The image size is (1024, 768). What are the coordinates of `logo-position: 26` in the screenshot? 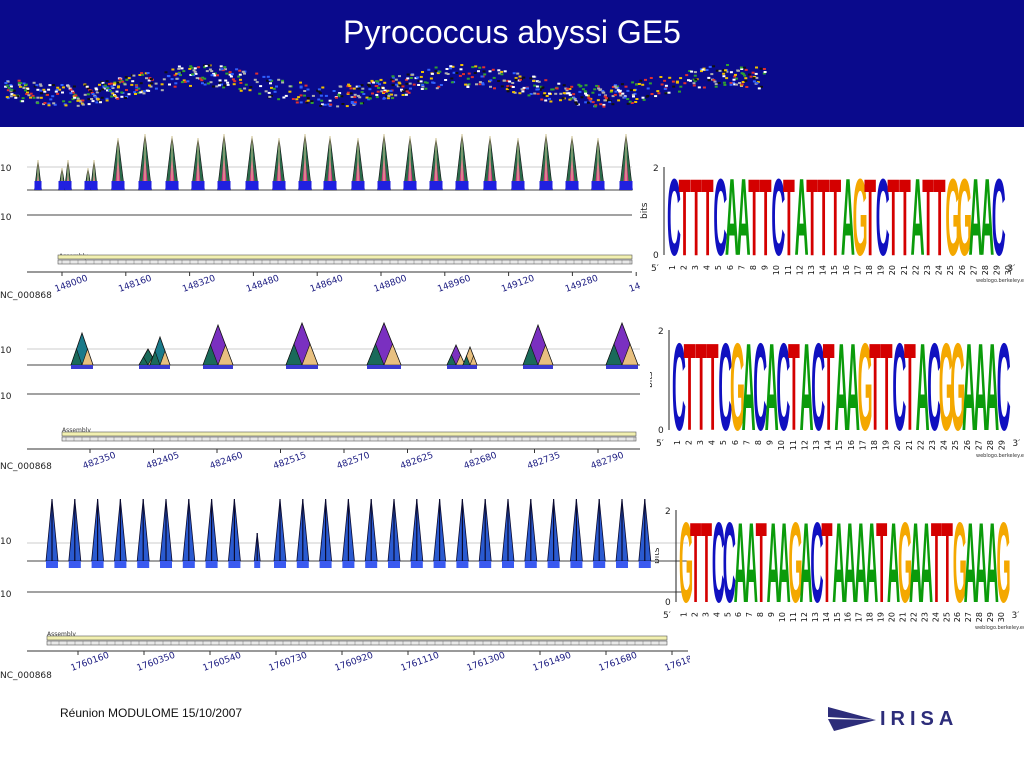 It's located at (957, 617).